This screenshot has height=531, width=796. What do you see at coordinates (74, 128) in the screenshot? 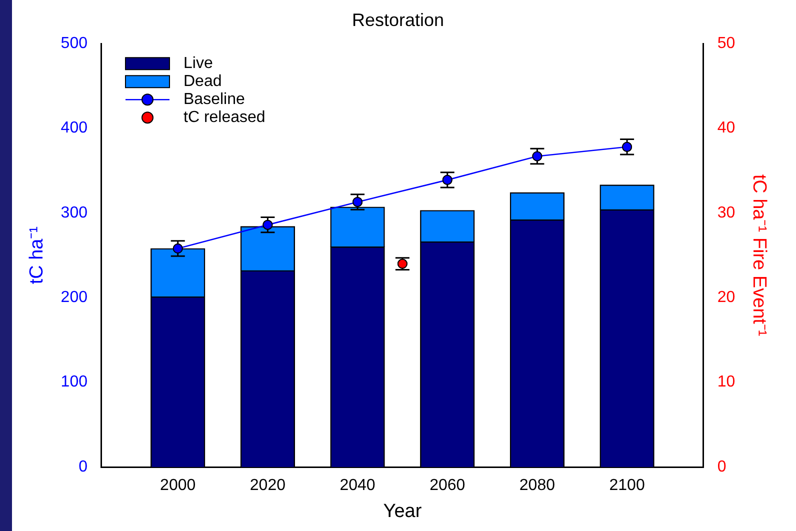
I see `y-tick-label: 400` at bounding box center [74, 128].